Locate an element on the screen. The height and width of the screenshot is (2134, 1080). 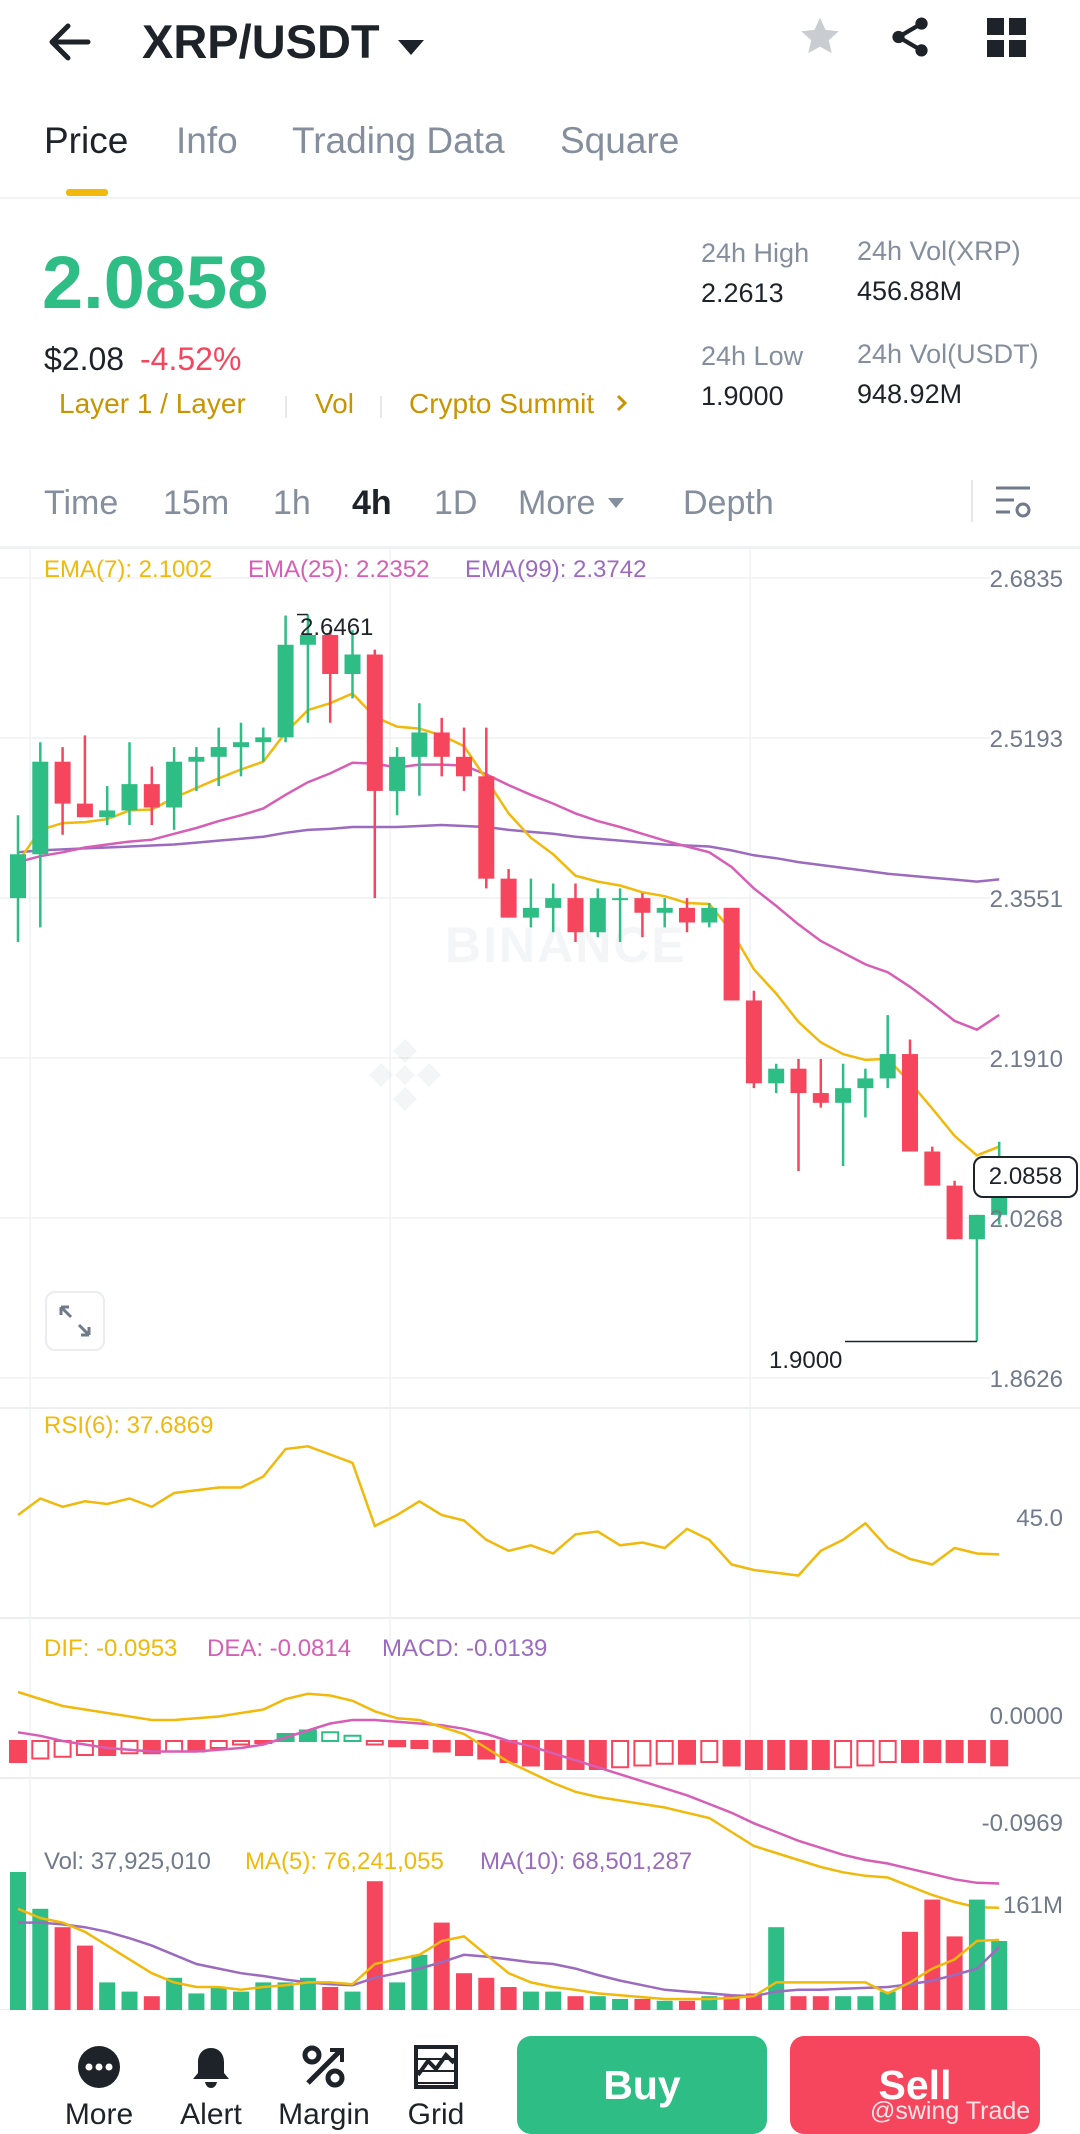
macd-axis-label: -0.0969 is located at coordinates (1022, 1823).